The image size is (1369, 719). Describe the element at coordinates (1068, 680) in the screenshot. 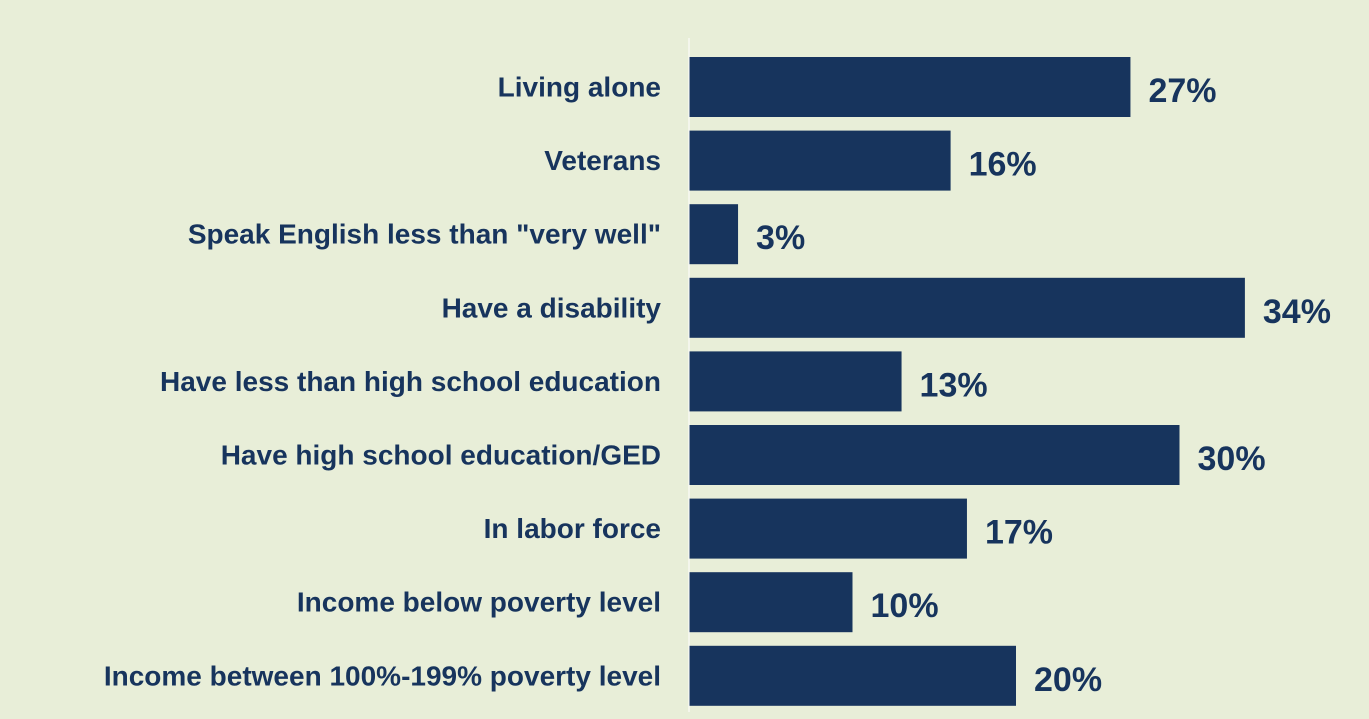

I see `value-label: 20%` at that location.